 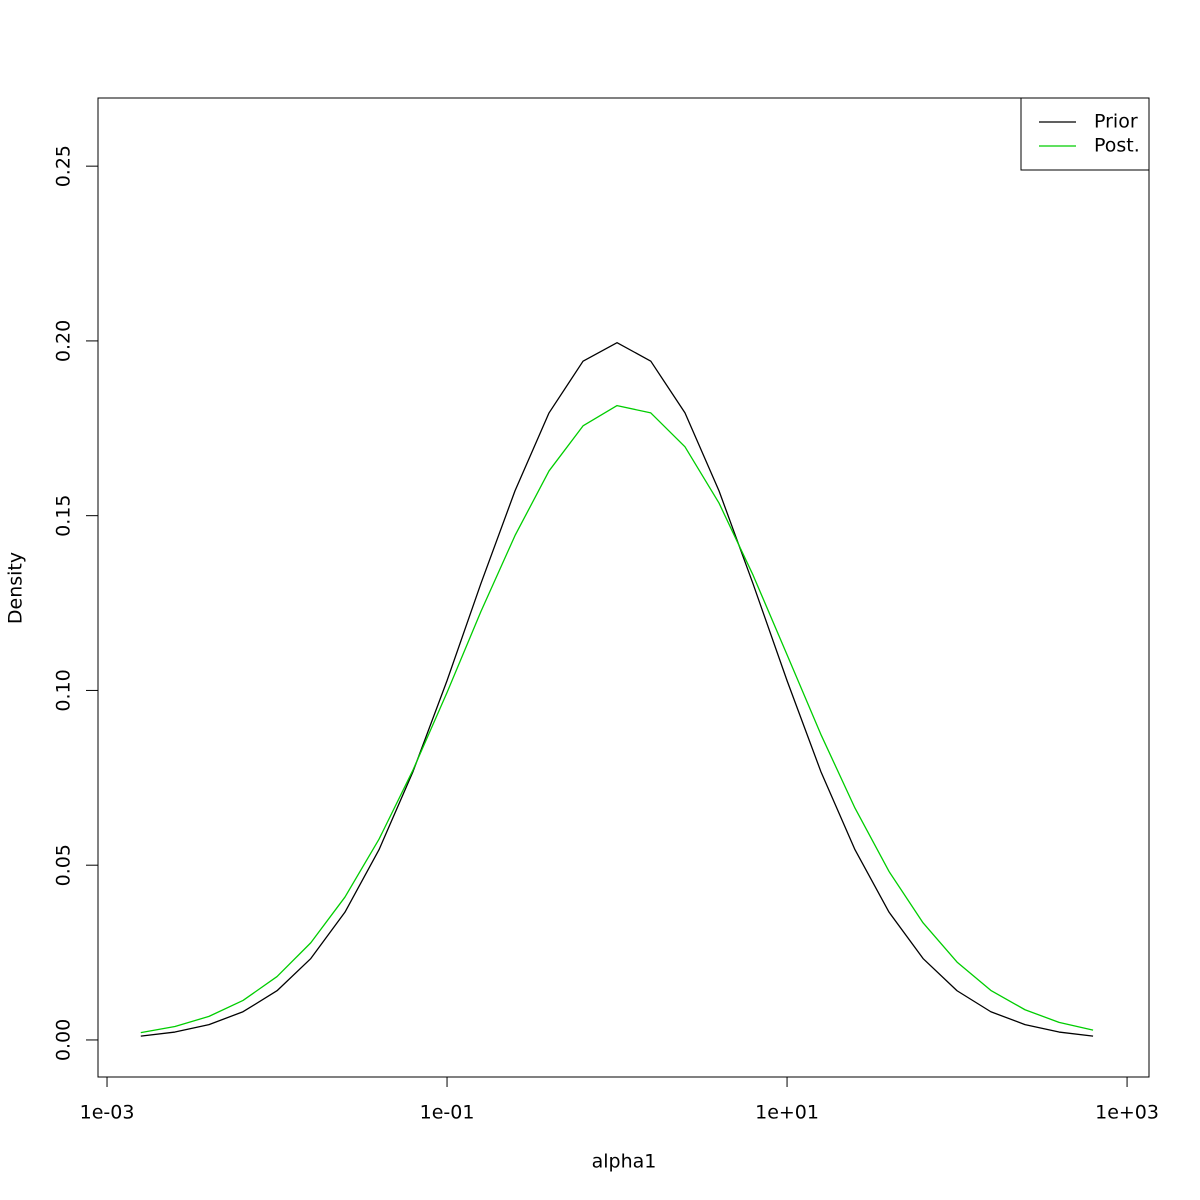 What do you see at coordinates (16, 588) in the screenshot?
I see `y-axis-label: Density` at bounding box center [16, 588].